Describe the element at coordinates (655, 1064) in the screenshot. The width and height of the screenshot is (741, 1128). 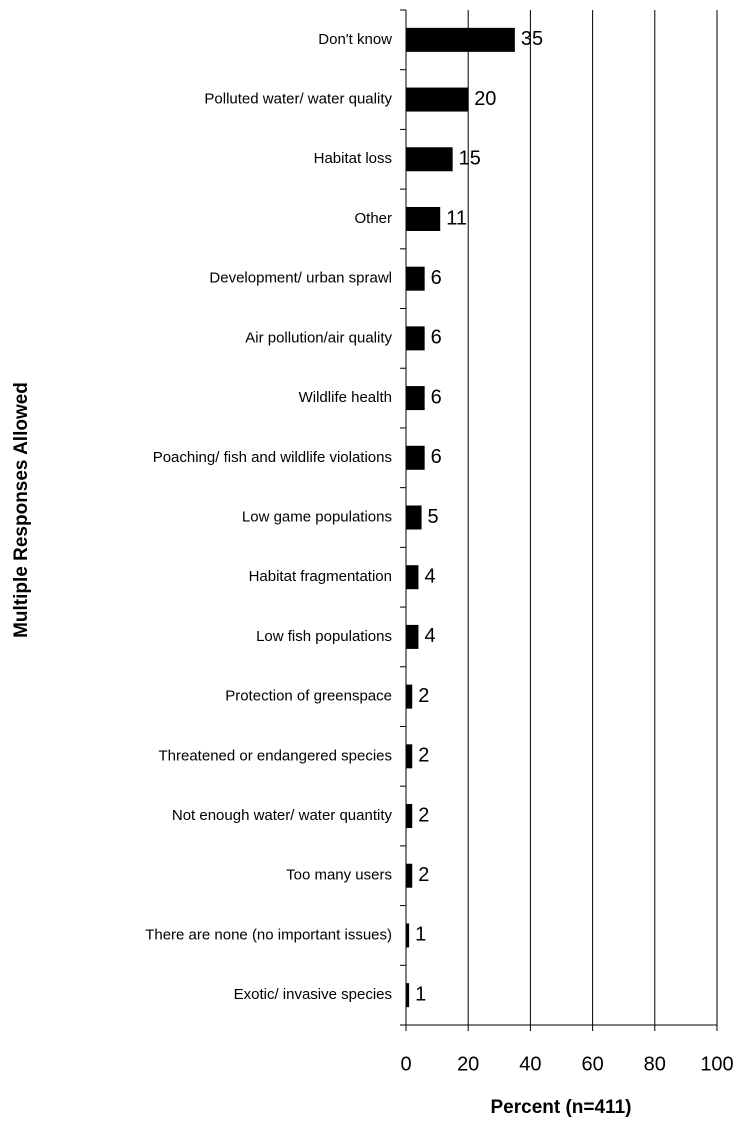
I see `x-tick-label: 80` at that location.